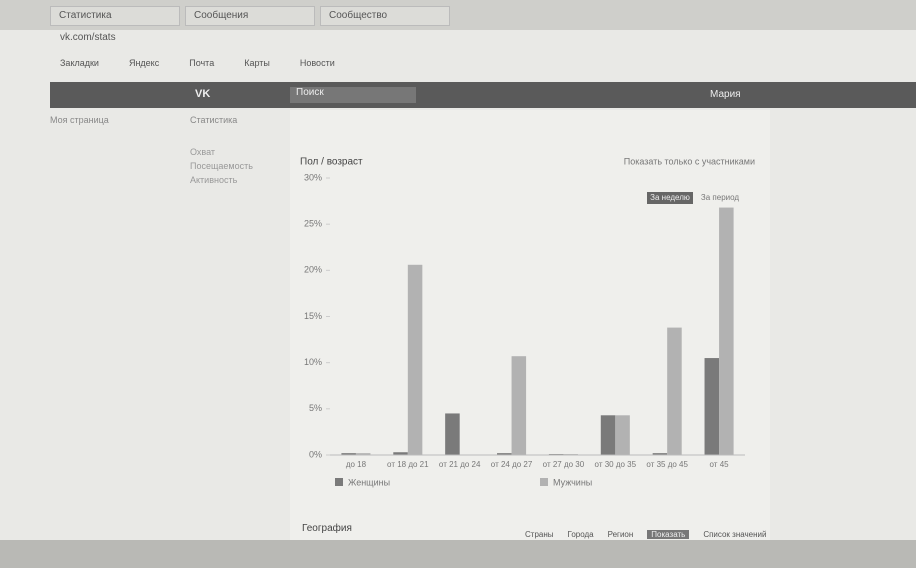  Describe the element at coordinates (689, 161) in the screenshot. I see `filter-link: Показать только с участниками` at that location.